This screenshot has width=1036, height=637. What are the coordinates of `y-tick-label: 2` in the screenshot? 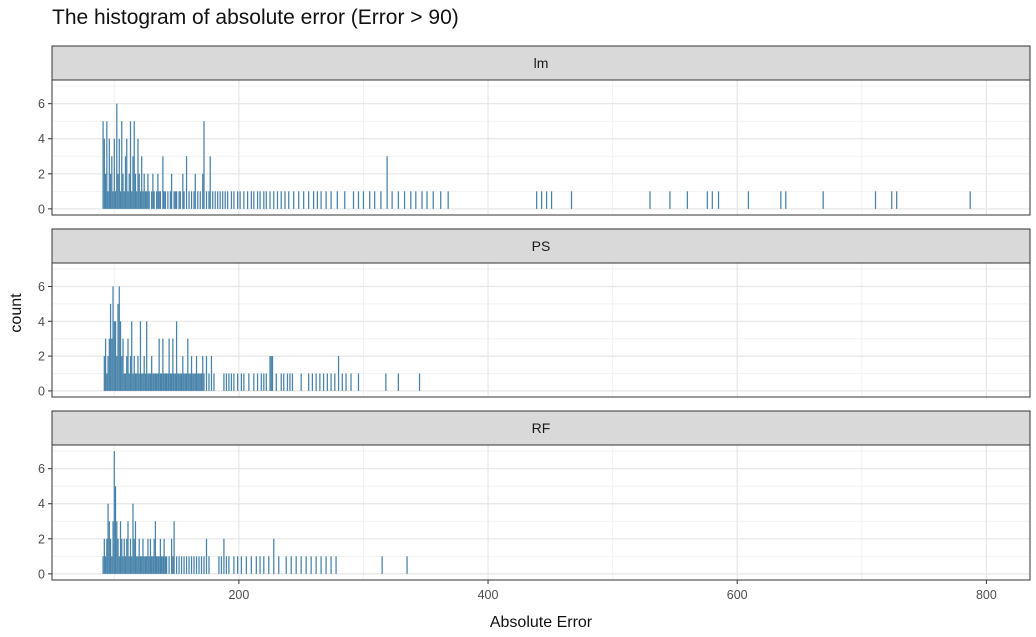 It's located at (41, 539).